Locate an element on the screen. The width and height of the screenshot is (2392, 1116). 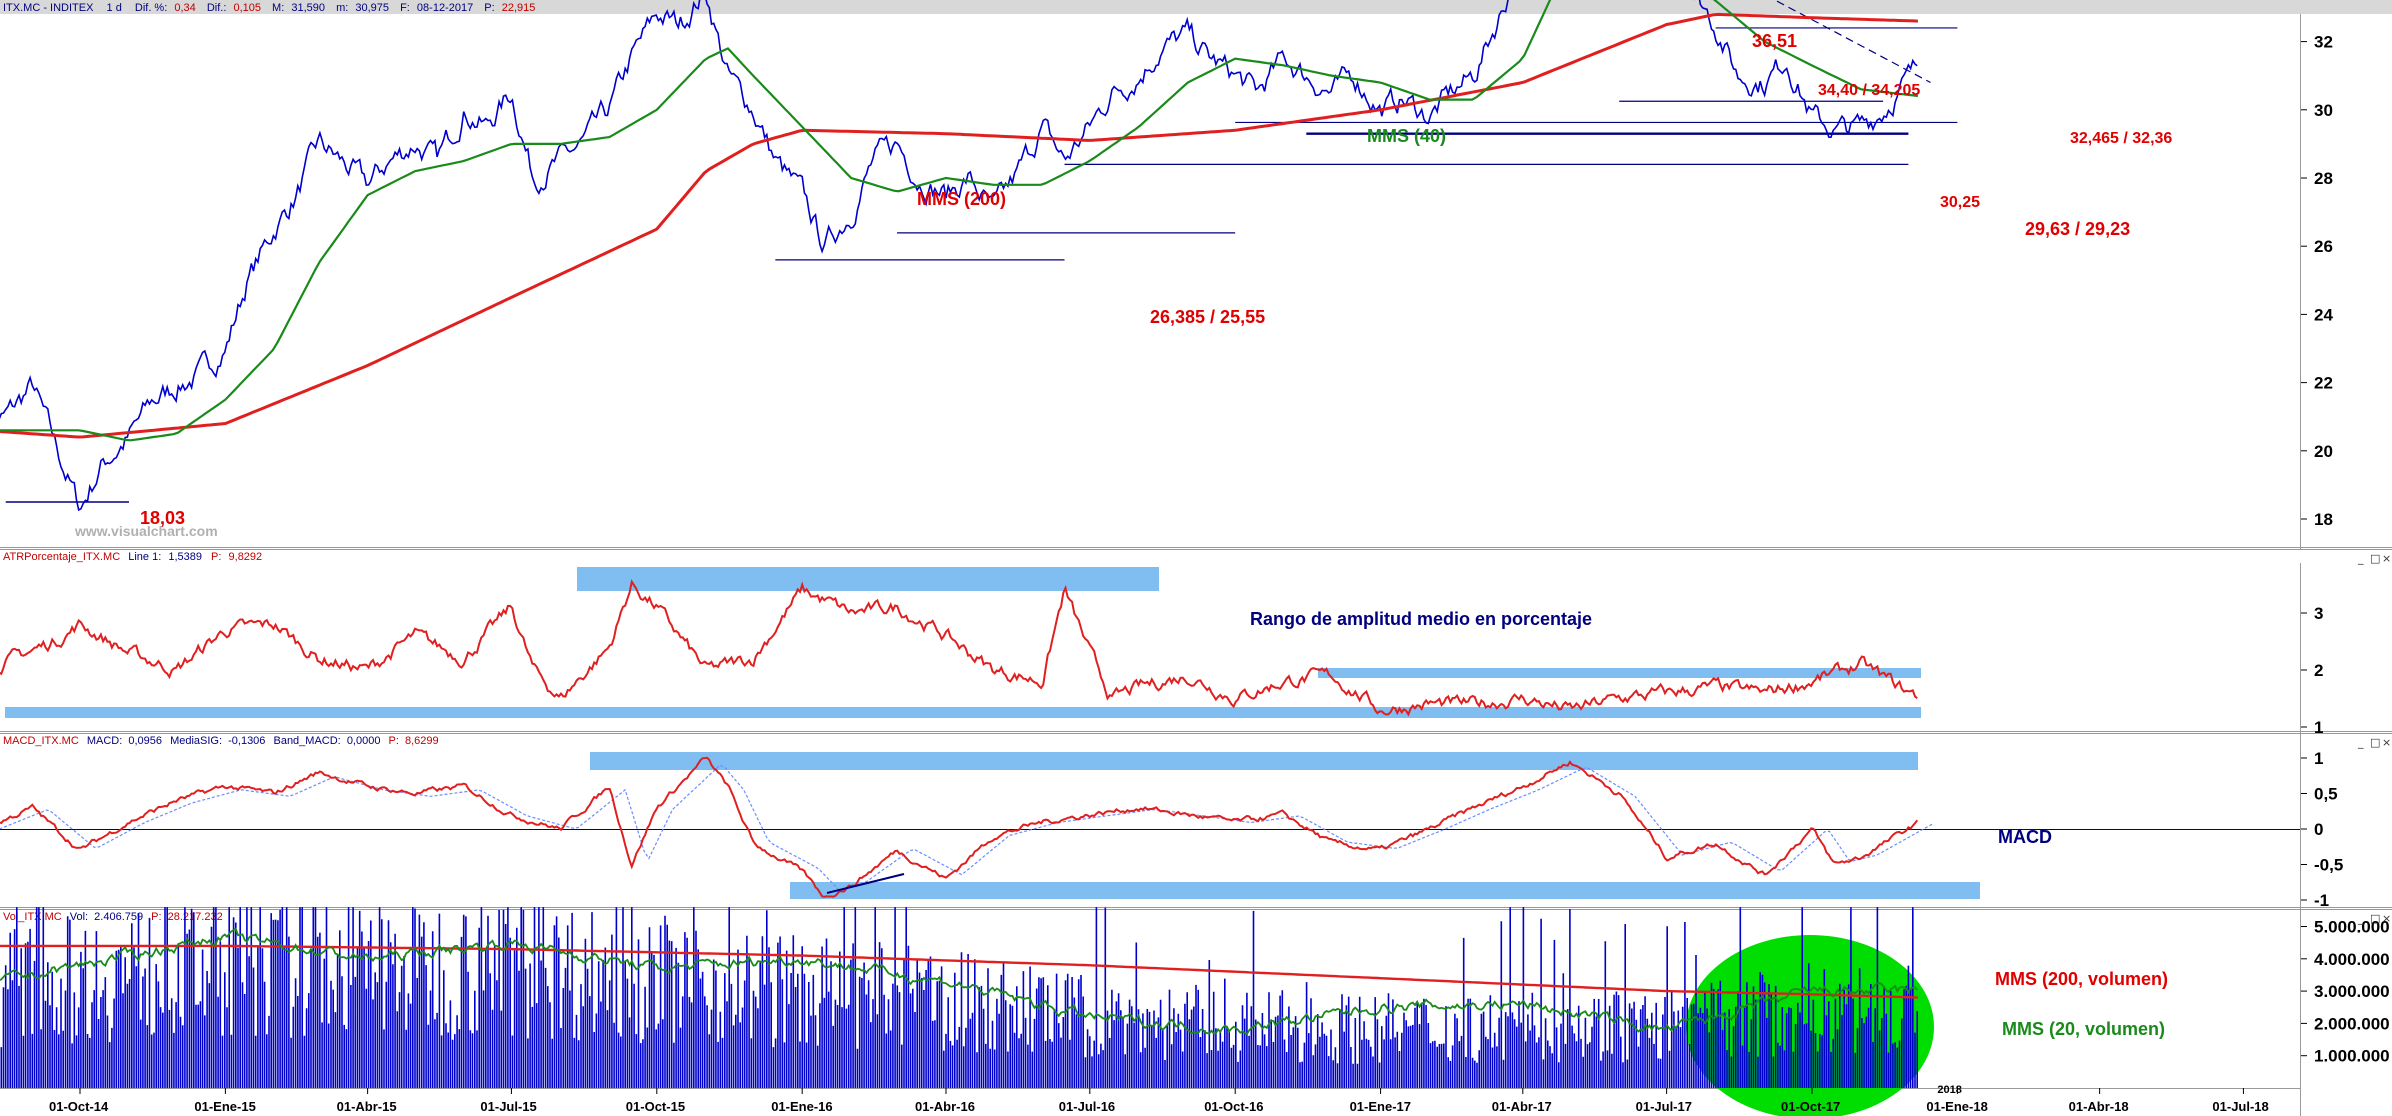
macd-sig-label: MediaSIG: is located at coordinates (196, 741).